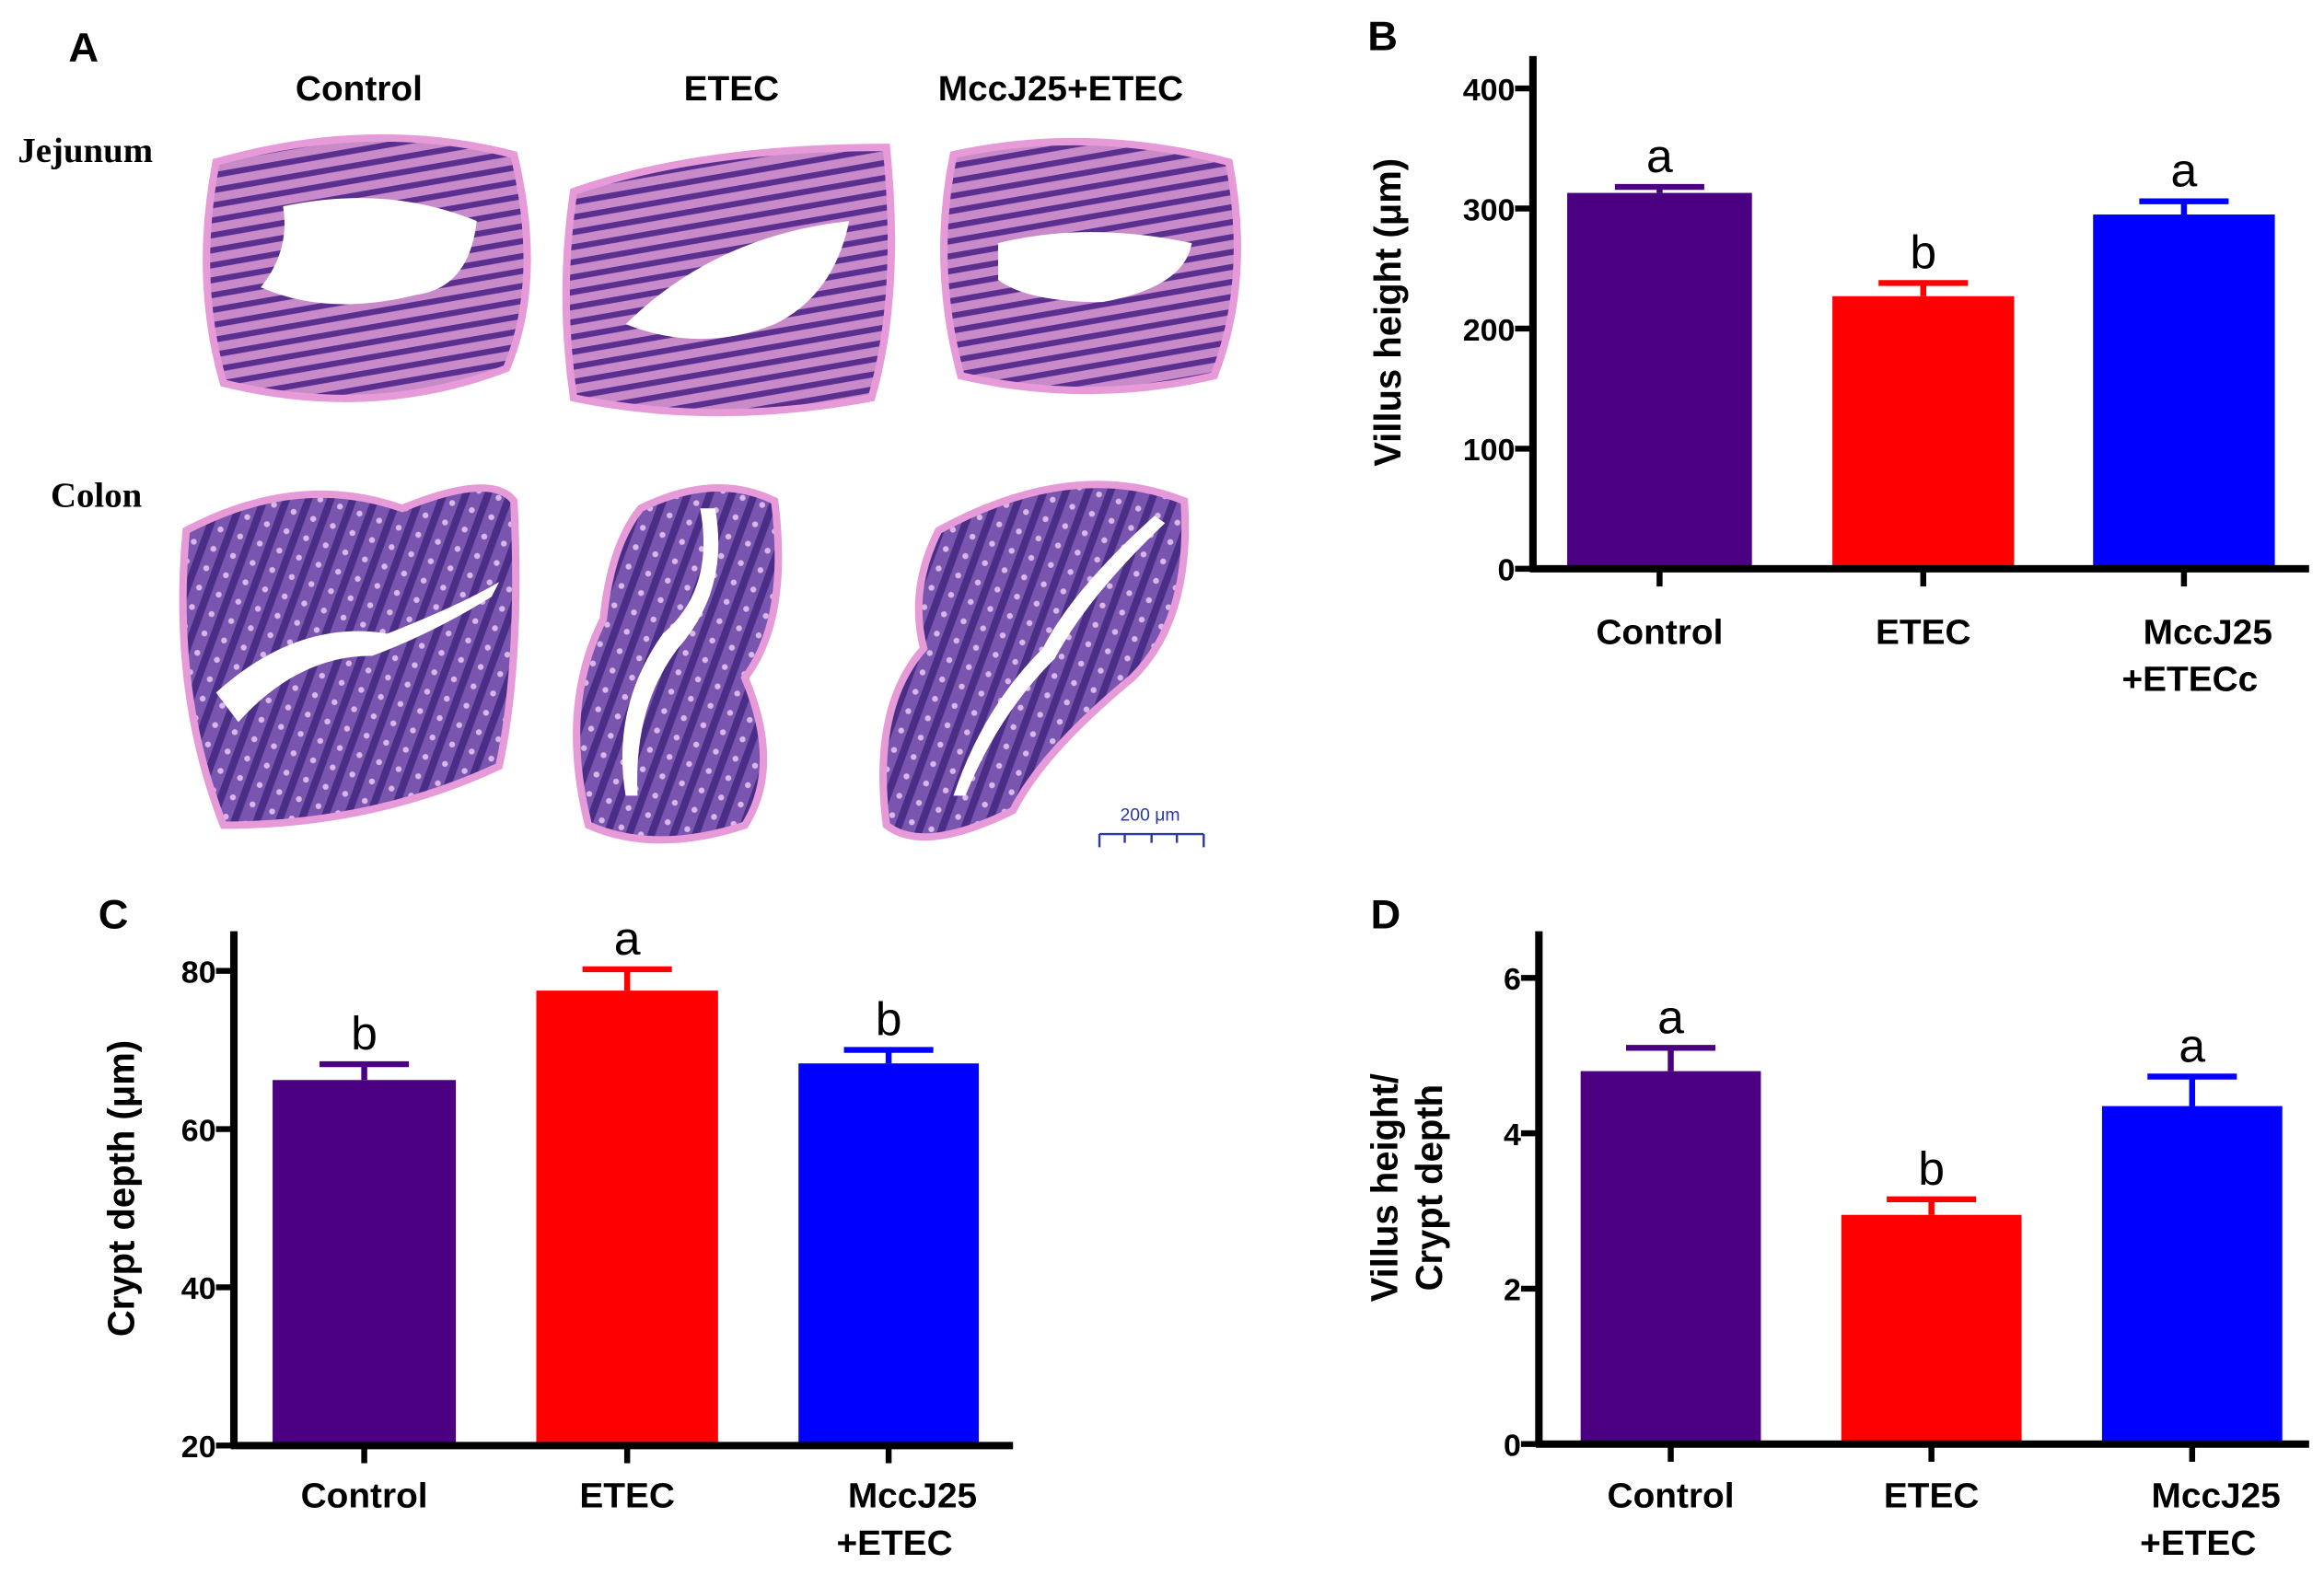 The height and width of the screenshot is (1587, 2324). What do you see at coordinates (364, 1033) in the screenshot?
I see `significance-label-0: b` at bounding box center [364, 1033].